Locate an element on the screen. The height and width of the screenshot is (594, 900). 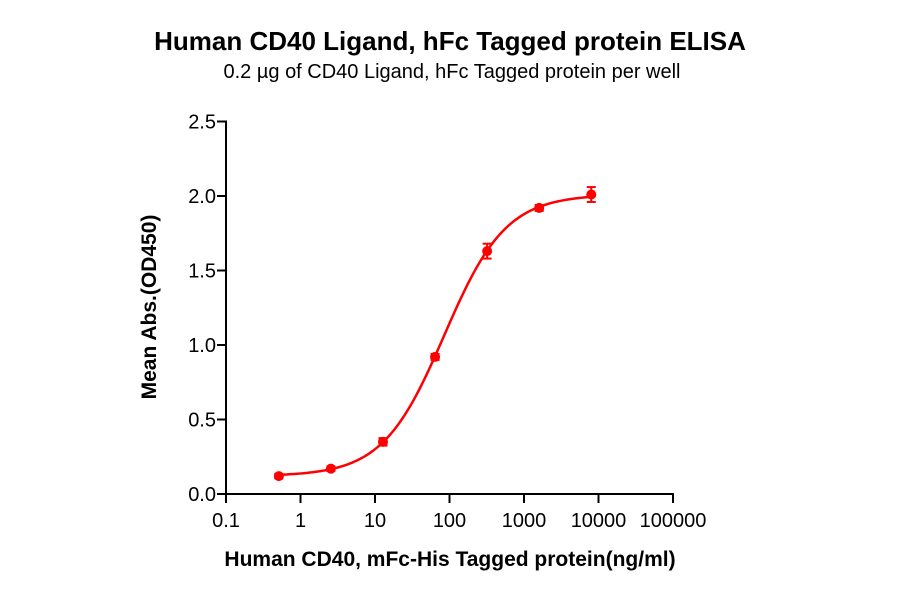
y-tick-label: 2.0 is located at coordinates (202, 197).